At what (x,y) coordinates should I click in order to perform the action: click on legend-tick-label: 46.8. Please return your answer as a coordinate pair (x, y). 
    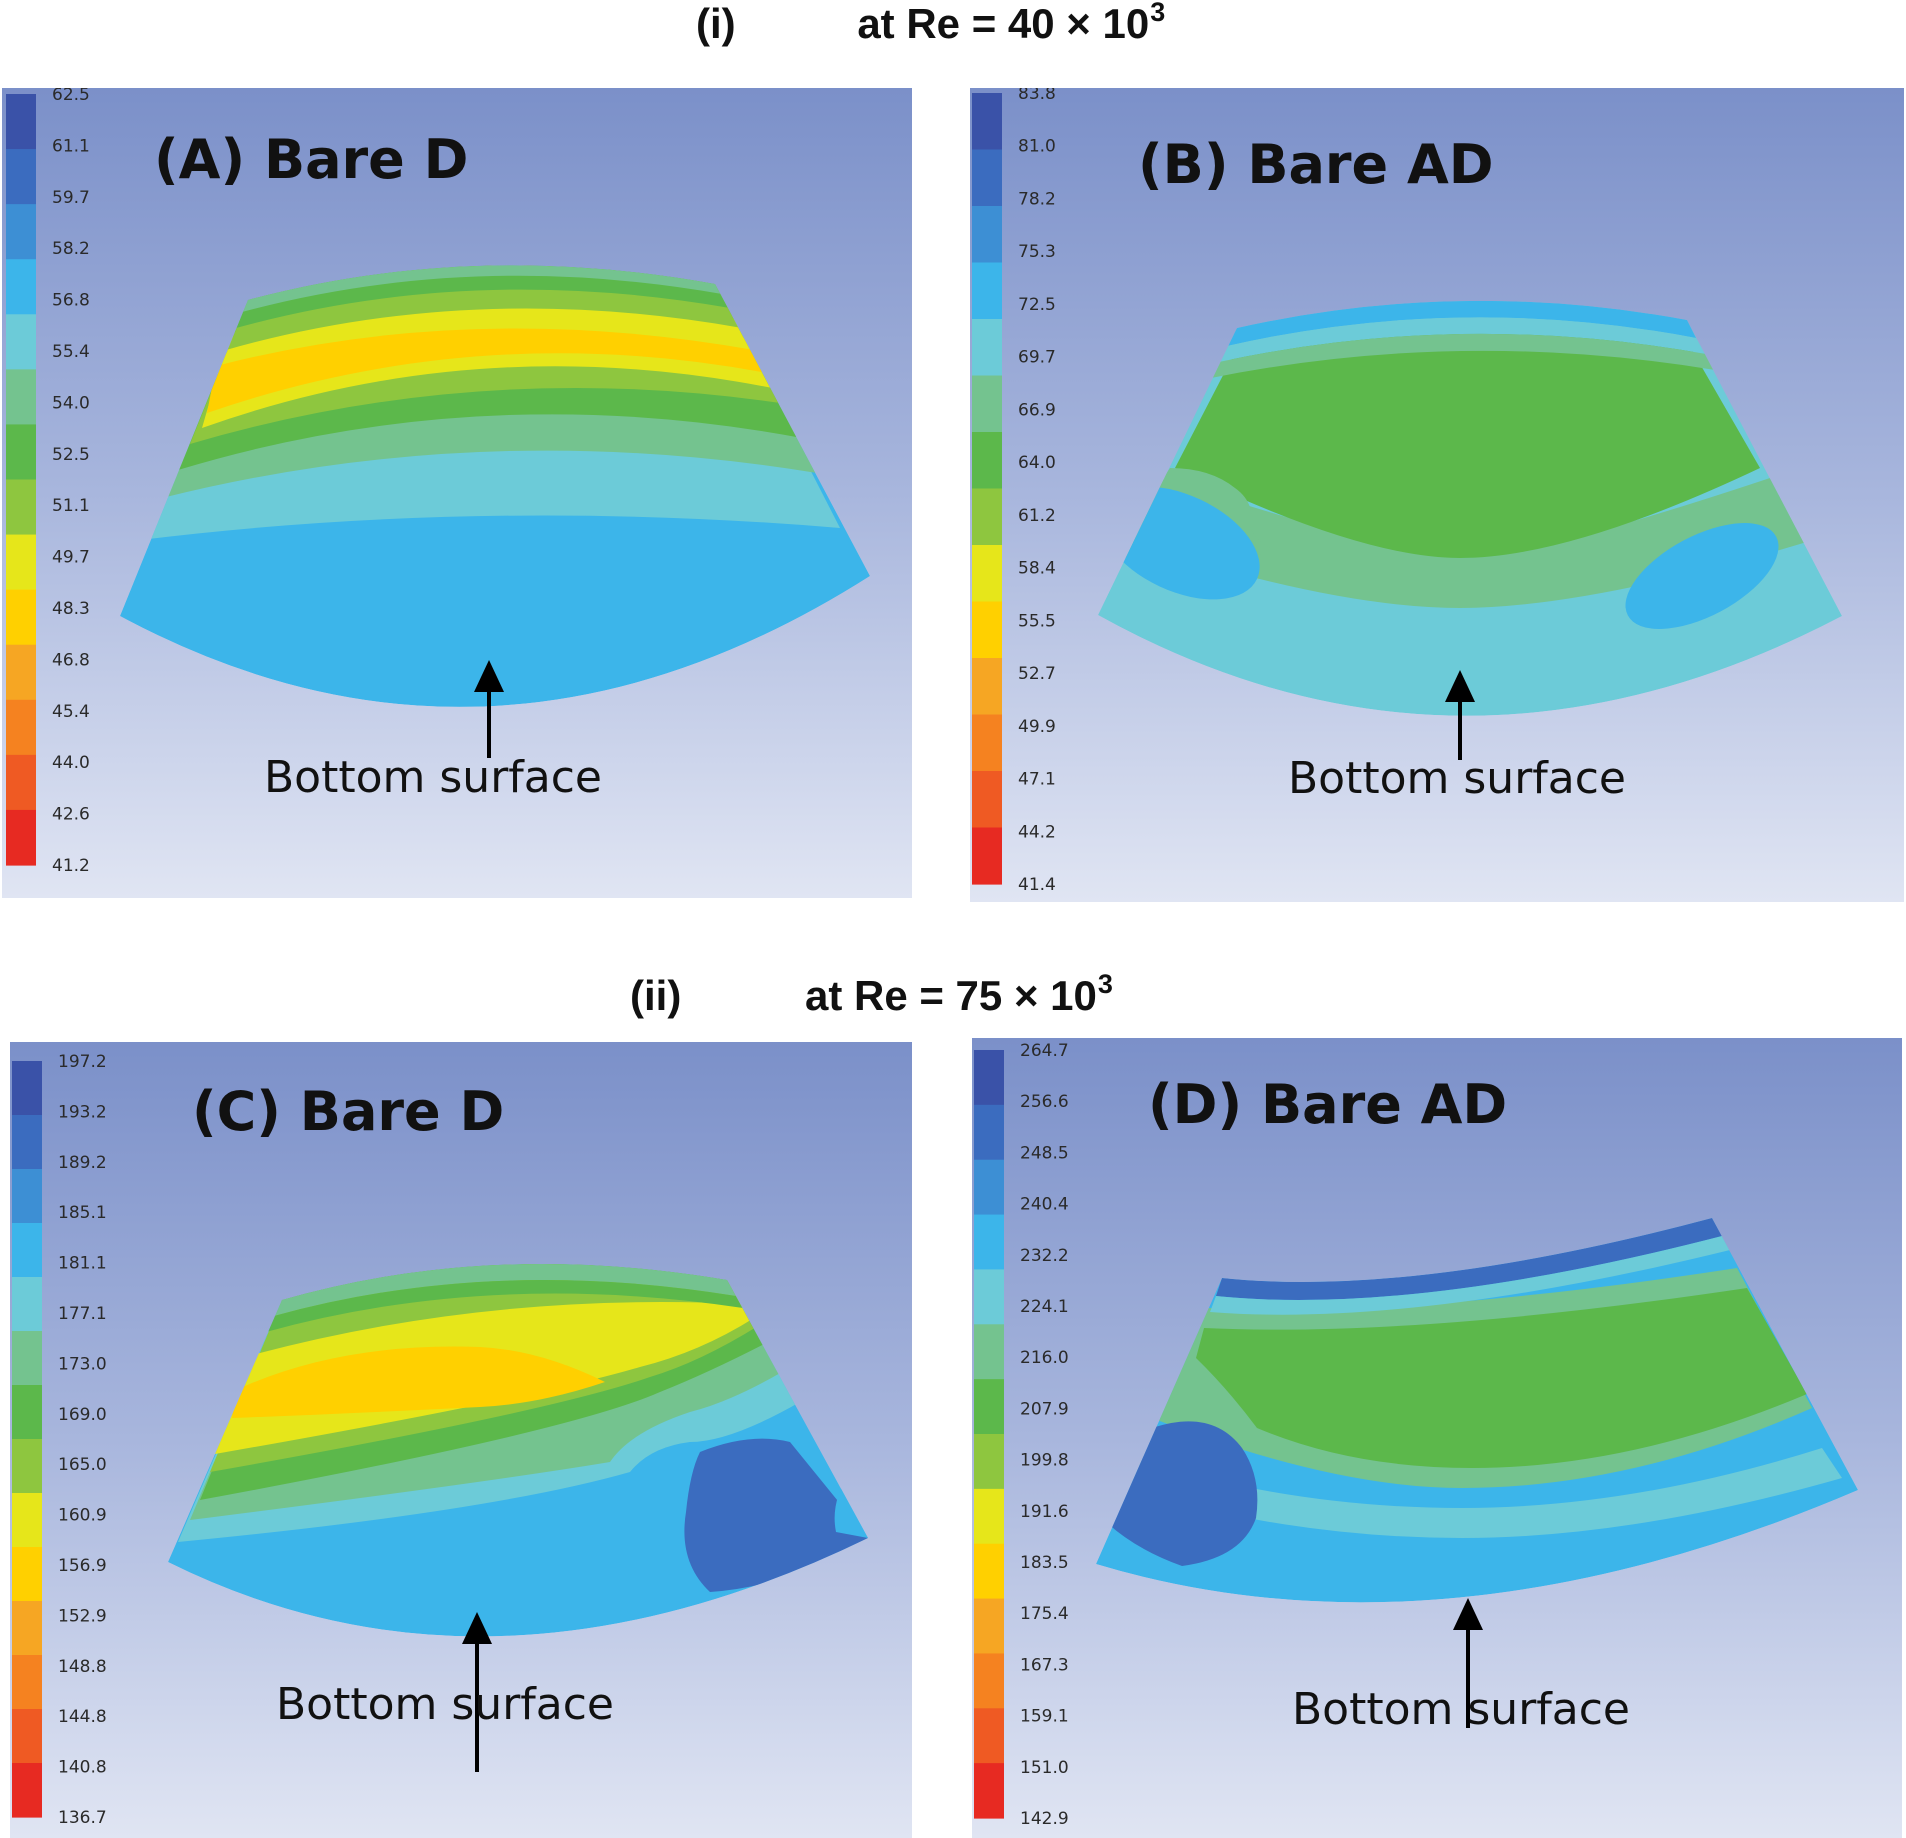
    Looking at the image, I should click on (71, 660).